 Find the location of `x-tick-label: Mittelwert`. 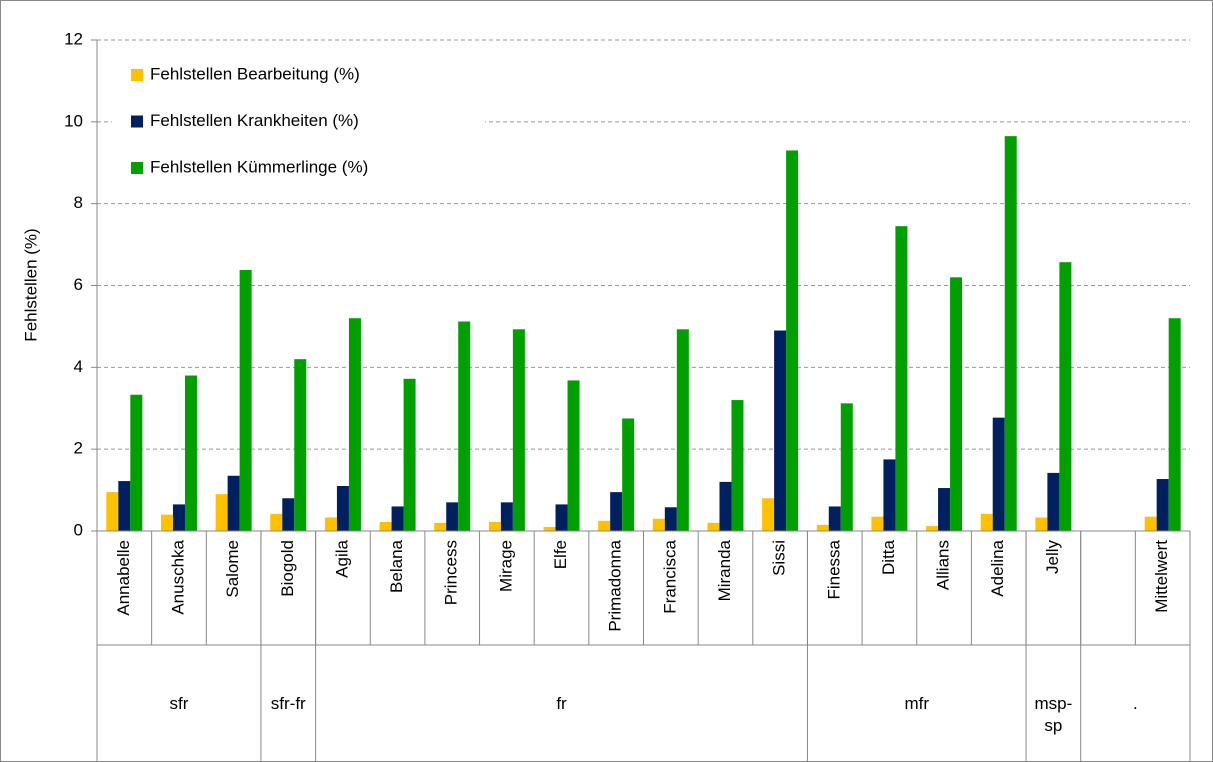

x-tick-label: Mittelwert is located at coordinates (1161, 576).